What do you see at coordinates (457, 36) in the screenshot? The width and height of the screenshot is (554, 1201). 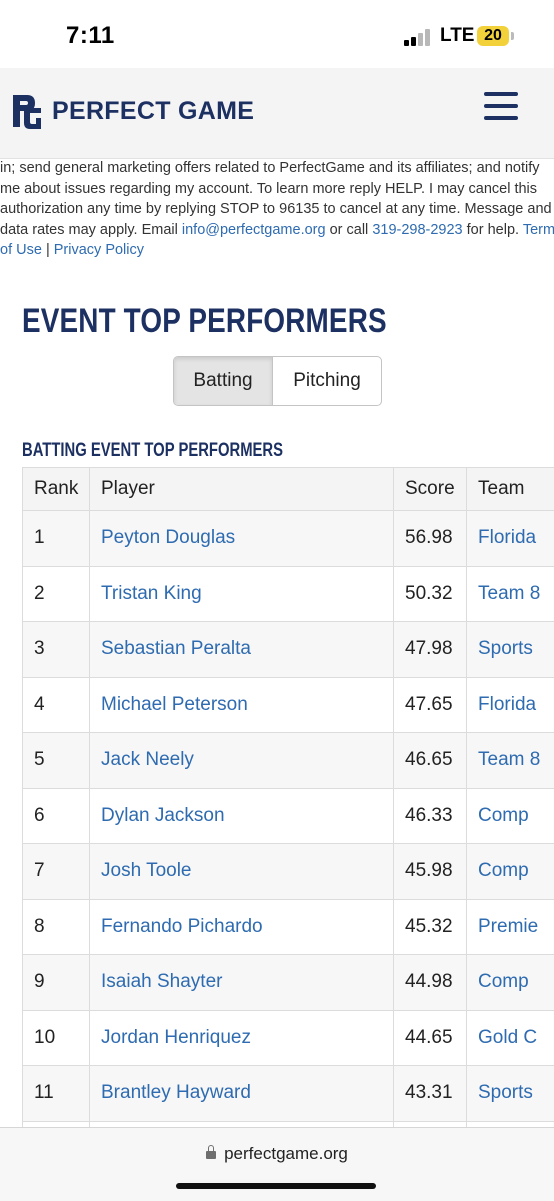 I see `network-label: LTE` at bounding box center [457, 36].